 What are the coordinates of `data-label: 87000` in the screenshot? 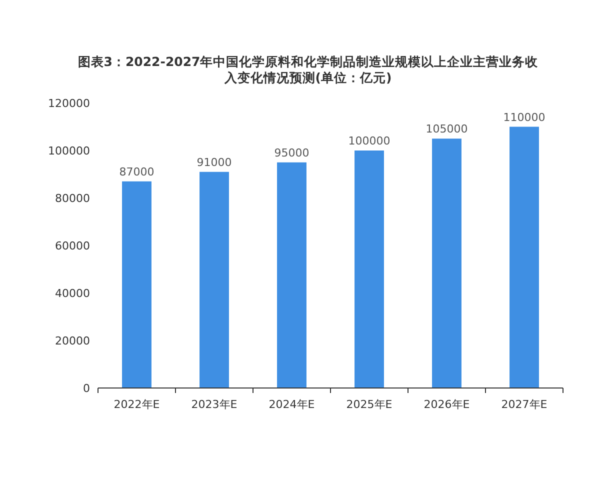 It's located at (136, 171).